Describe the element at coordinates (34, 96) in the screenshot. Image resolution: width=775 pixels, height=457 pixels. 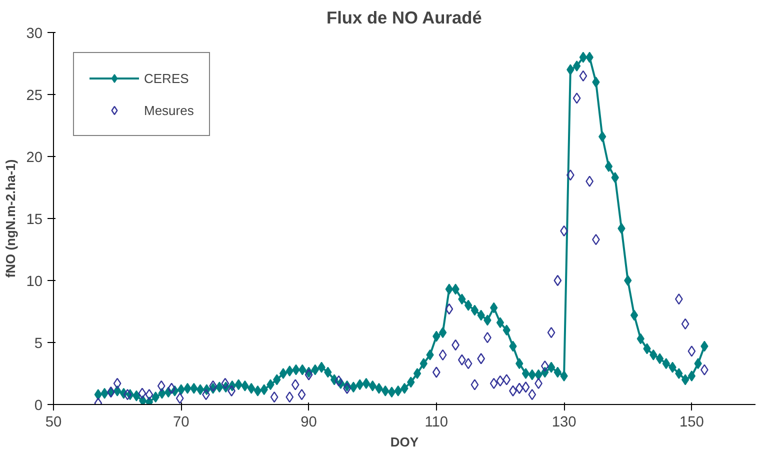
I see `y-tick-label: 25` at that location.